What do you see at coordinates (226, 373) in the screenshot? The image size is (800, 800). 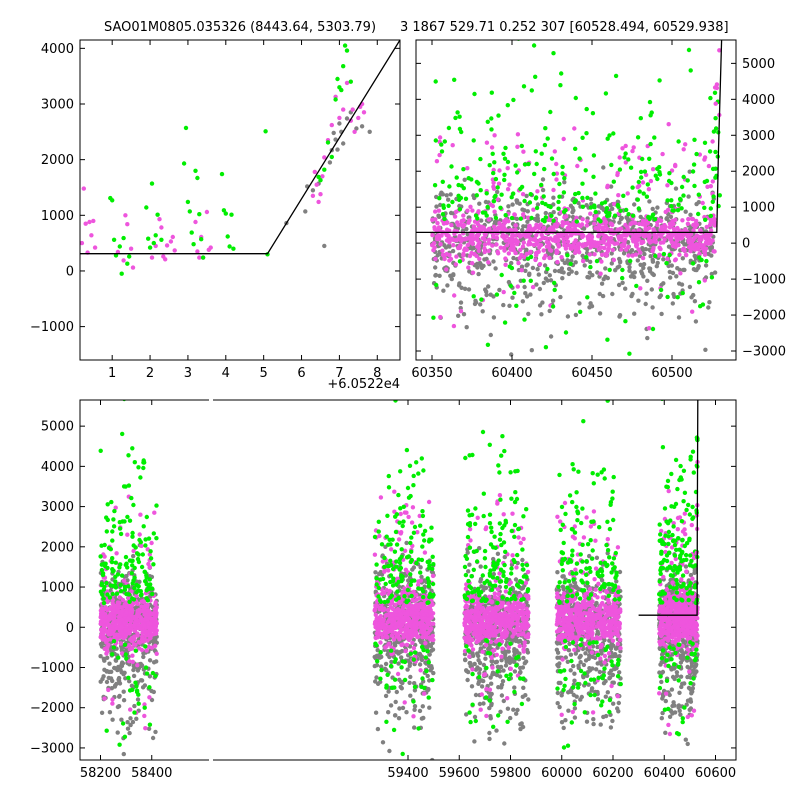 I see `x-tick-label: 4` at bounding box center [226, 373].